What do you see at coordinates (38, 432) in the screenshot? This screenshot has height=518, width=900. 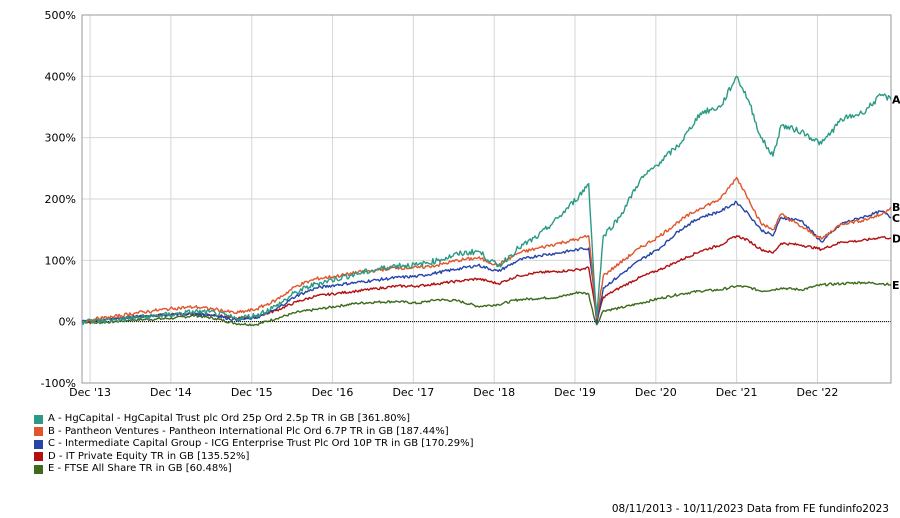 I see `legend-swatch-b` at bounding box center [38, 432].